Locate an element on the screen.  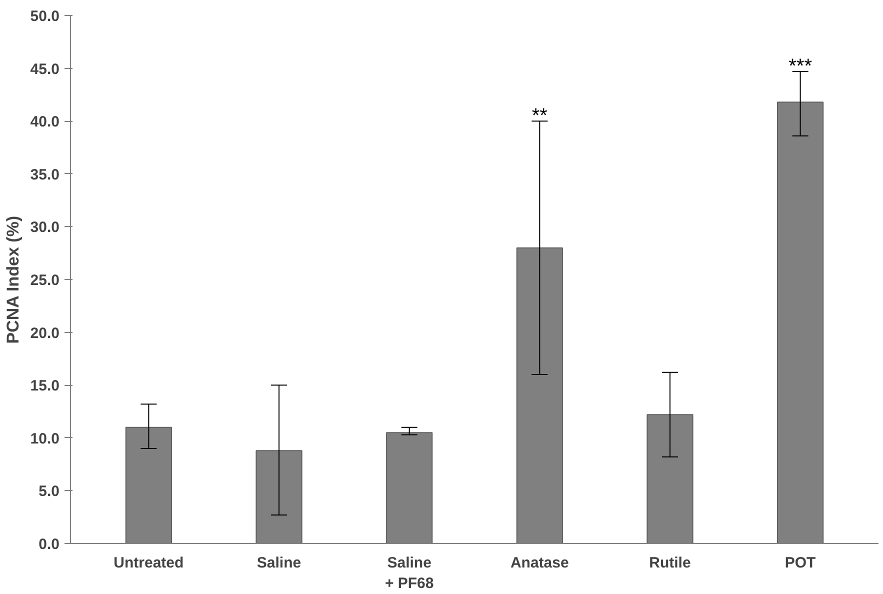
y-tick-label: 50.0 is located at coordinates (45, 16).